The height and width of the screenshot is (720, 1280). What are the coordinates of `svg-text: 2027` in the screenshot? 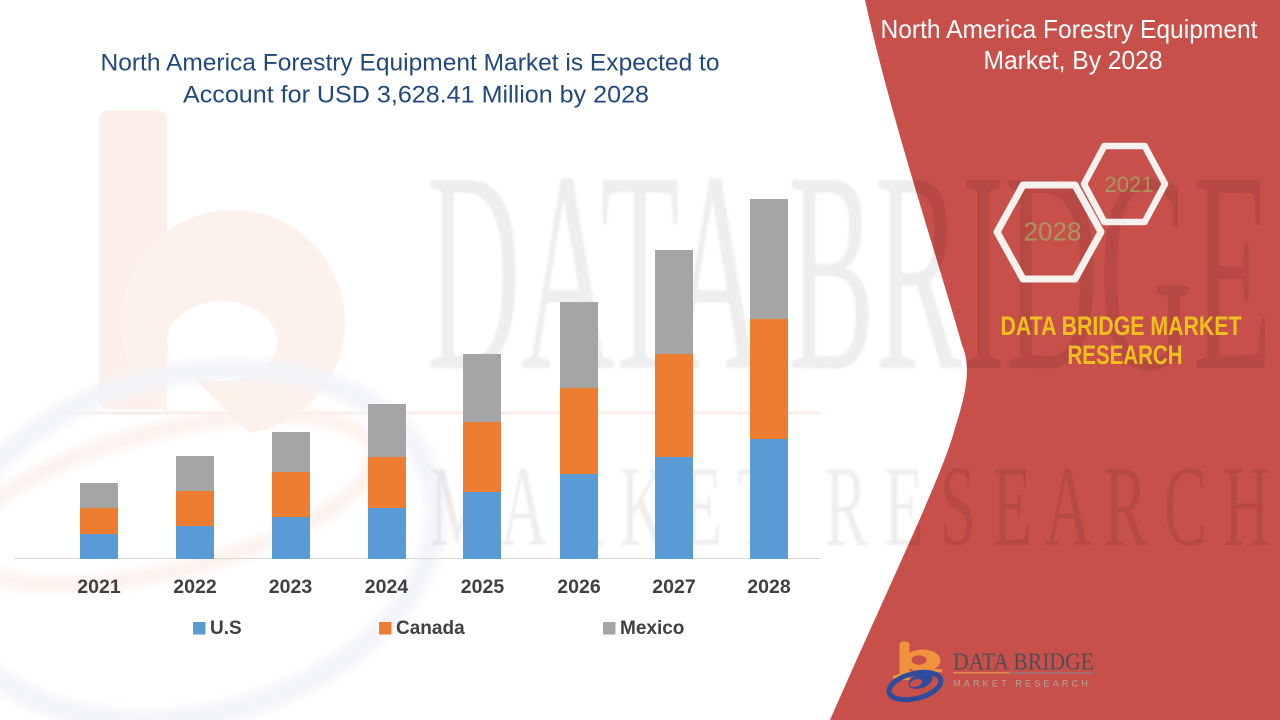 It's located at (673, 587).